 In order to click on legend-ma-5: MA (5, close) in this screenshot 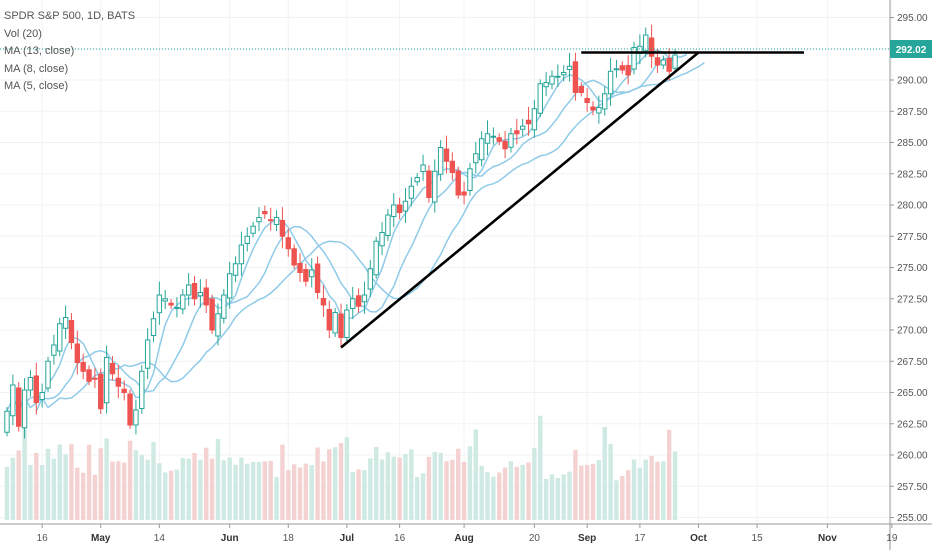, I will do `click(36, 86)`.